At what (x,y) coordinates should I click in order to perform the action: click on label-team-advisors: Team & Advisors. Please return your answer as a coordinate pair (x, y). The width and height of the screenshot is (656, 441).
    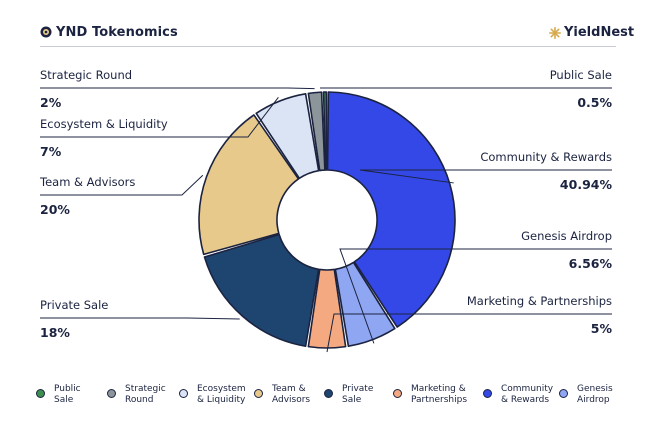
    Looking at the image, I should click on (87, 182).